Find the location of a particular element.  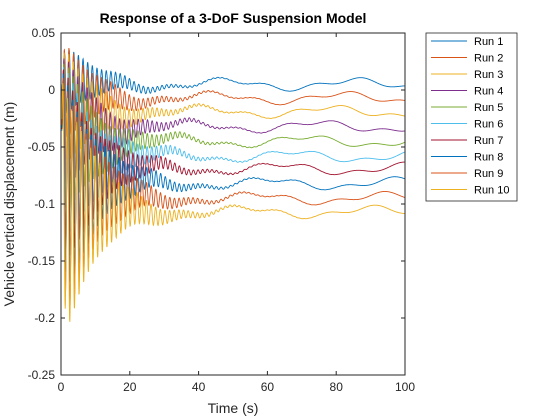

legend-label: Run 5 is located at coordinates (488, 108).